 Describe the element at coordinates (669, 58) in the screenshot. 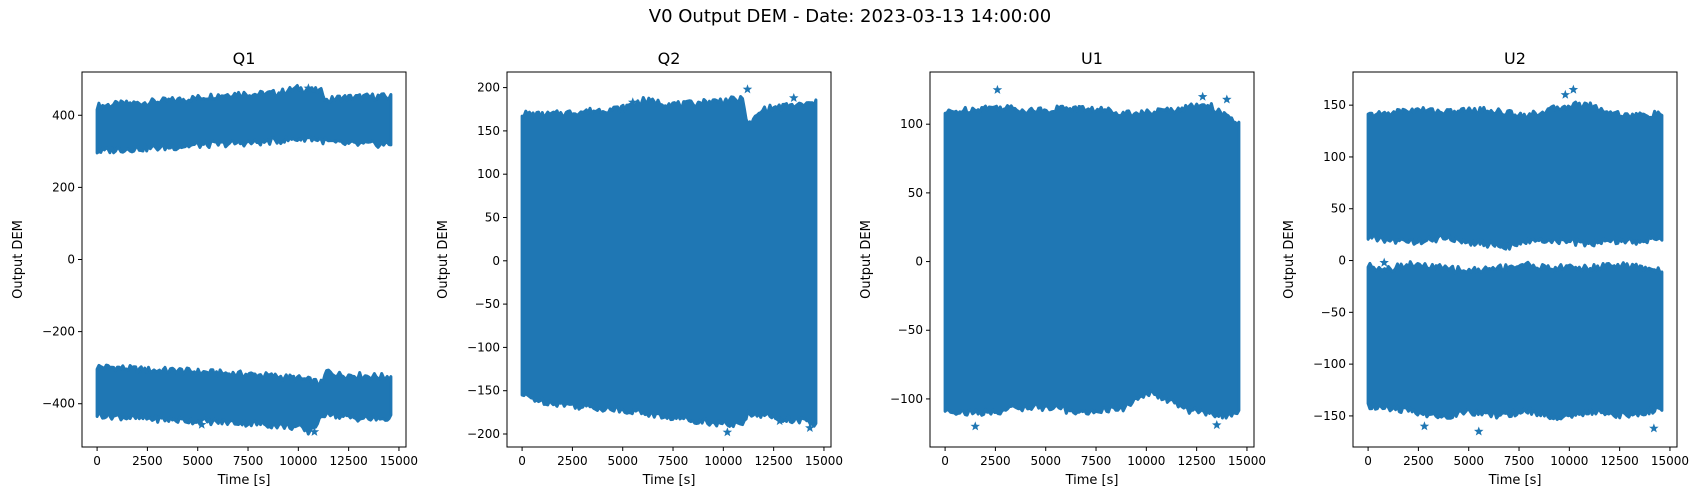

I see `subplot-title: Q2` at that location.